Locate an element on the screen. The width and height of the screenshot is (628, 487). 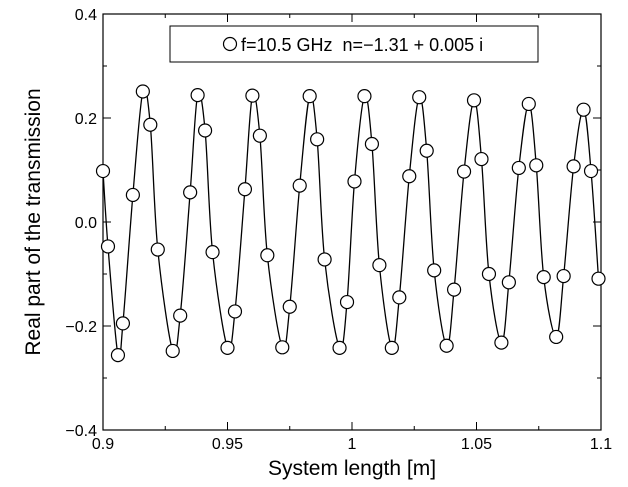
y-tick-label: −0.2 is located at coordinates (81, 327).